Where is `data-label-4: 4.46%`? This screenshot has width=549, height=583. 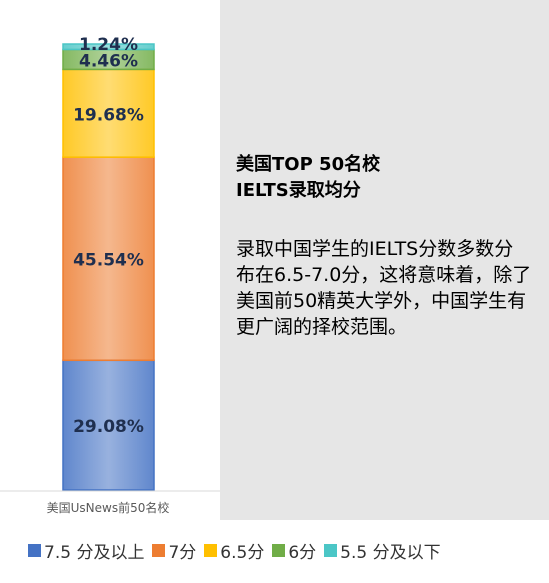
data-label-4: 4.46% is located at coordinates (108, 61).